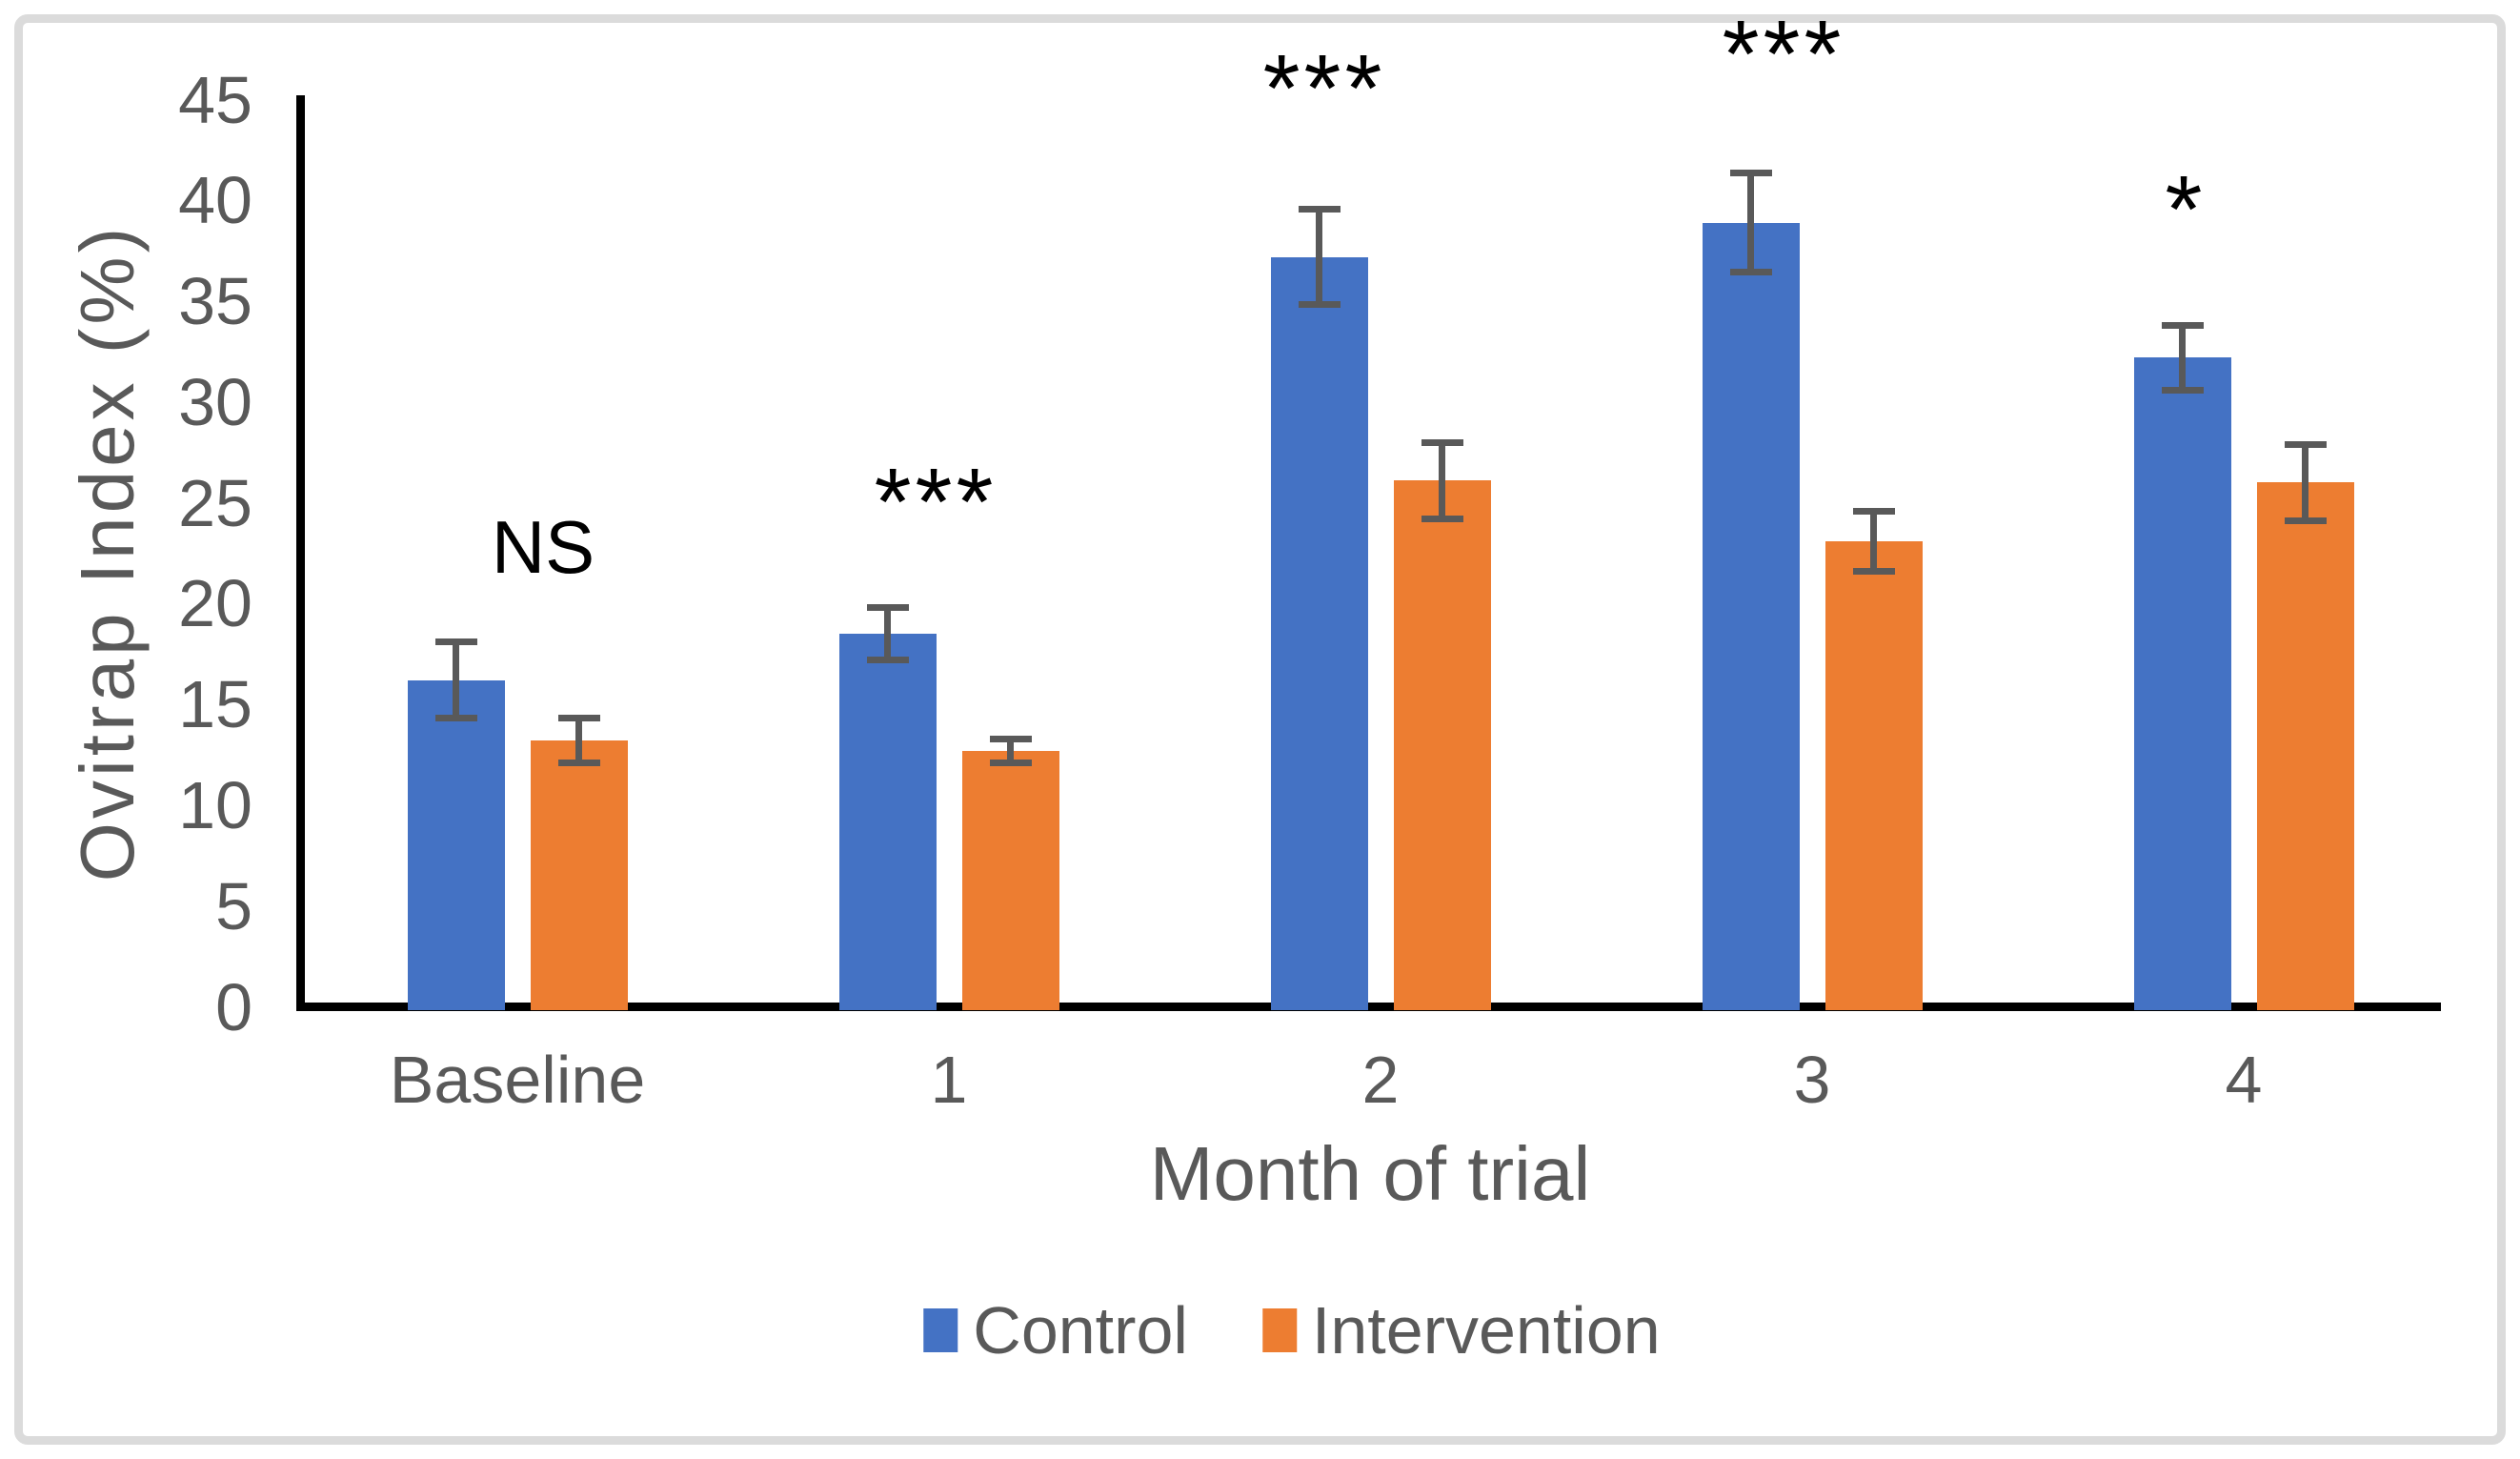 The height and width of the screenshot is (1459, 2520). Describe the element at coordinates (579, 876) in the screenshot. I see `intervention-bar-baseline` at that location.